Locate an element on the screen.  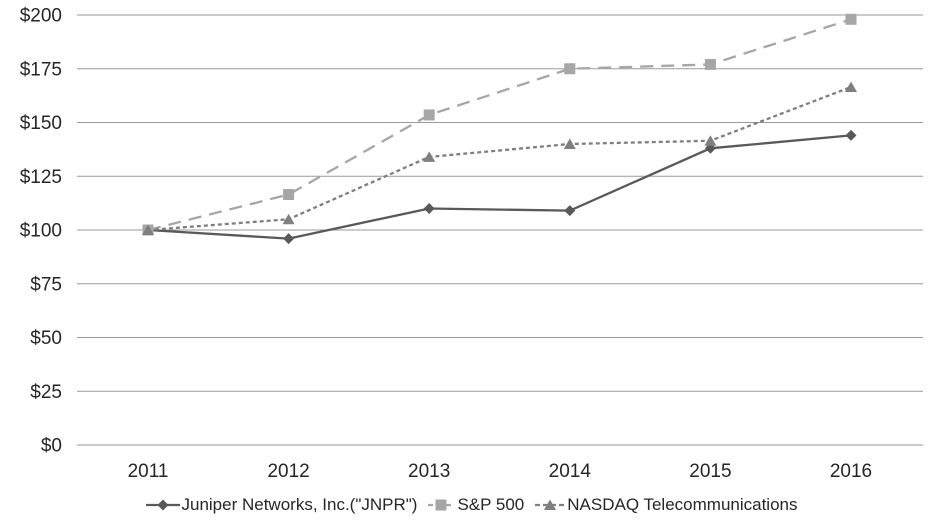
legend-marker-triangle-icon is located at coordinates (550, 504).